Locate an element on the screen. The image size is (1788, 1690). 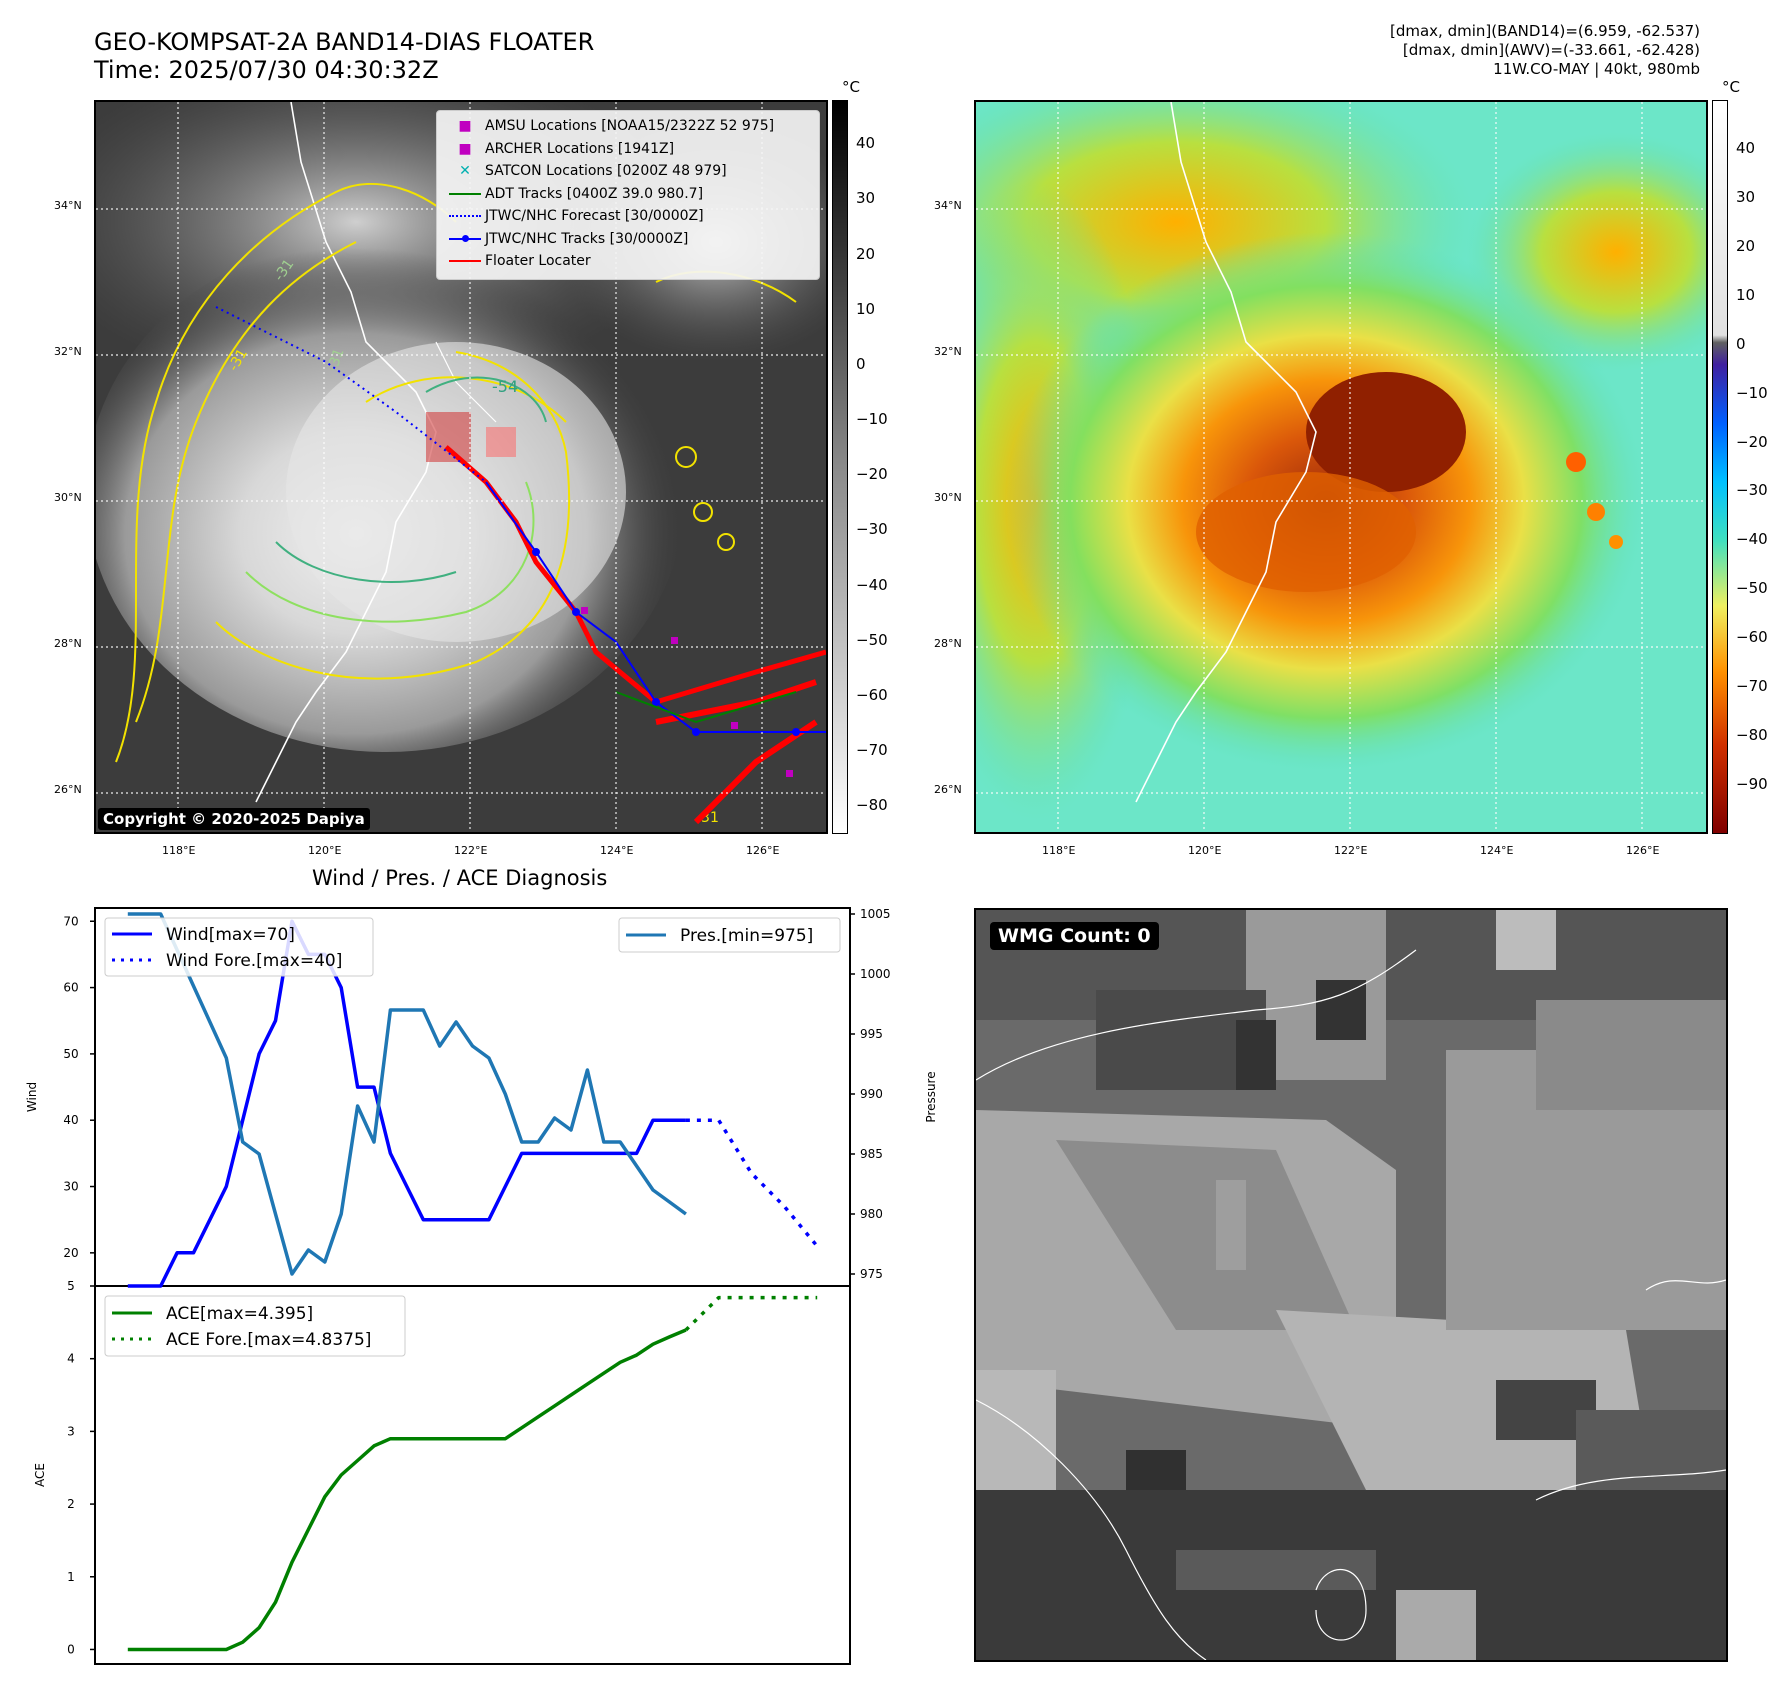
legend-item: JTWC/NHC Forecast [30/0000Z] is located at coordinates (609, 216).